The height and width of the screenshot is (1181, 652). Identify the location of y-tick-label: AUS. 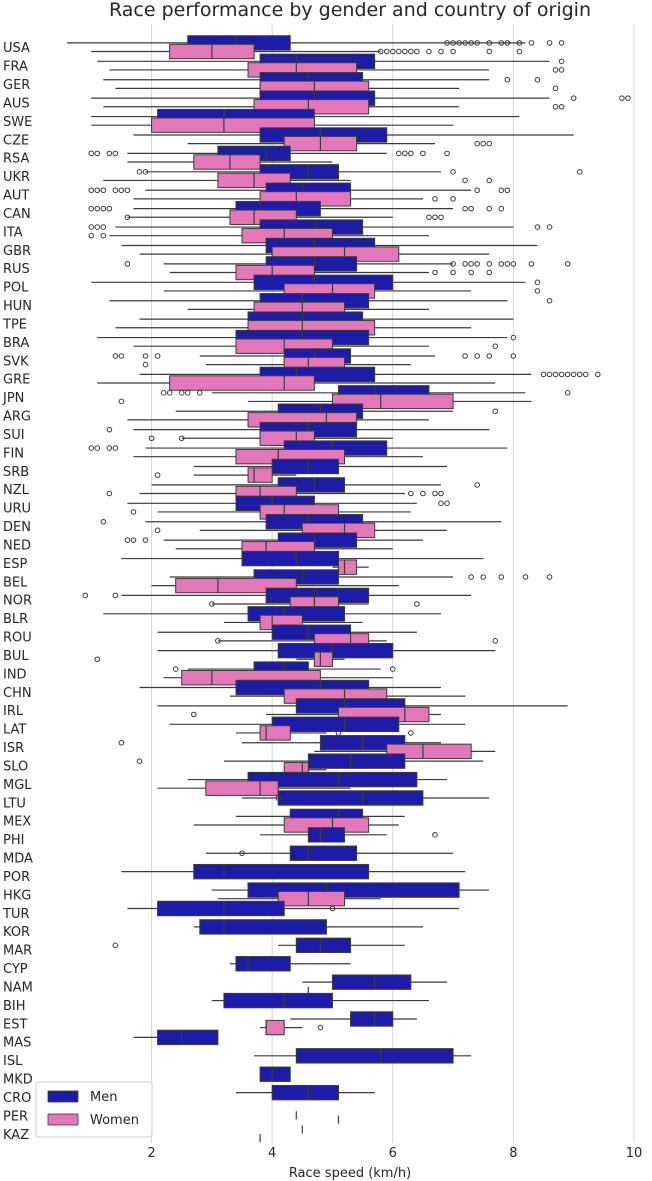
(16, 103).